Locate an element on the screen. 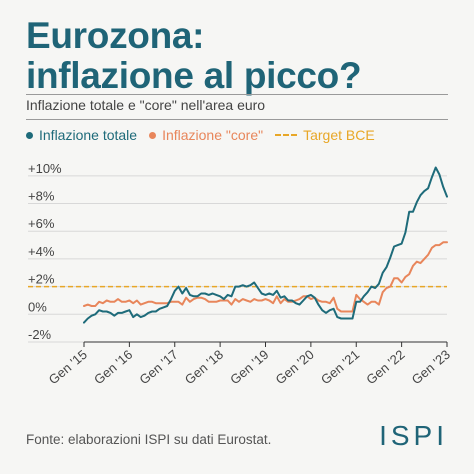 The height and width of the screenshot is (474, 474). y-tick-label-6: -2% is located at coordinates (40, 334).